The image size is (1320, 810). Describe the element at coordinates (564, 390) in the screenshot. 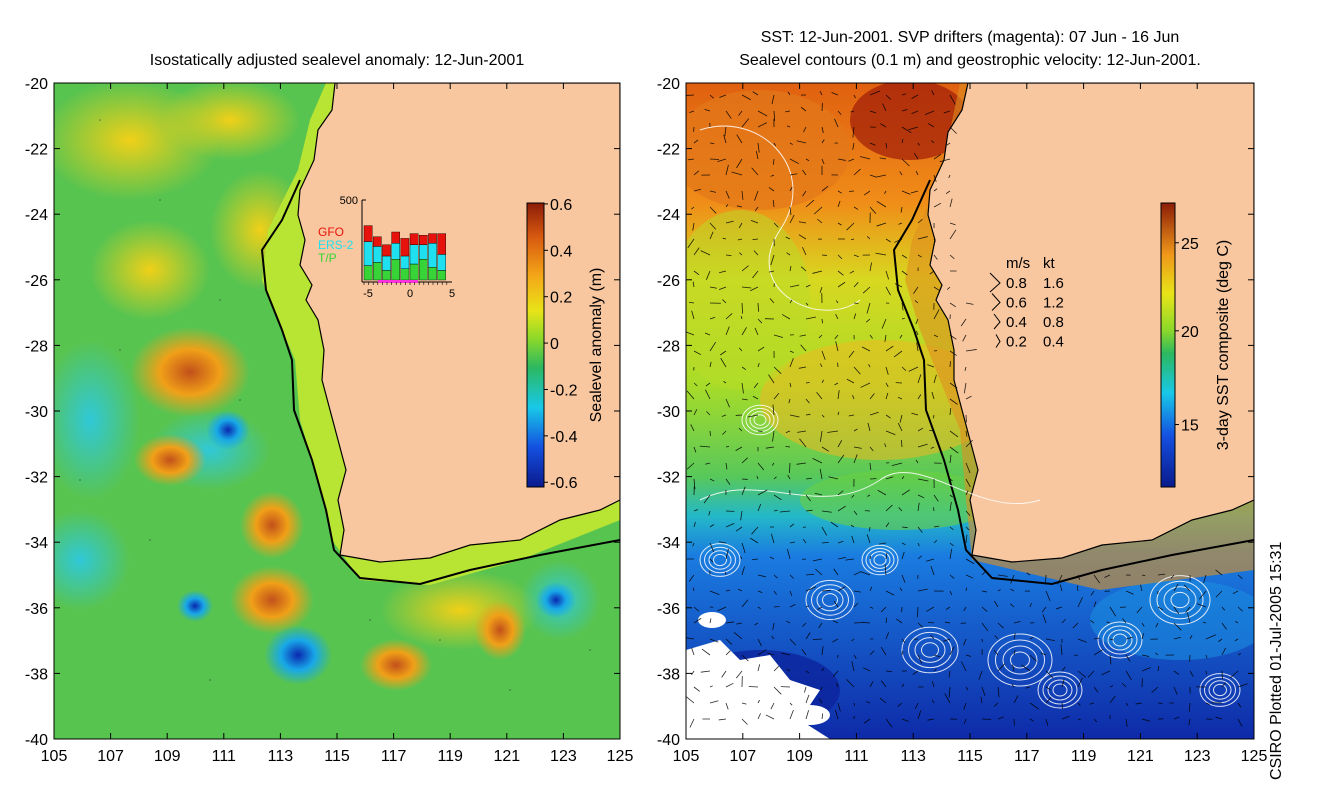

I see `colorbar-tick-label: -0.2` at that location.